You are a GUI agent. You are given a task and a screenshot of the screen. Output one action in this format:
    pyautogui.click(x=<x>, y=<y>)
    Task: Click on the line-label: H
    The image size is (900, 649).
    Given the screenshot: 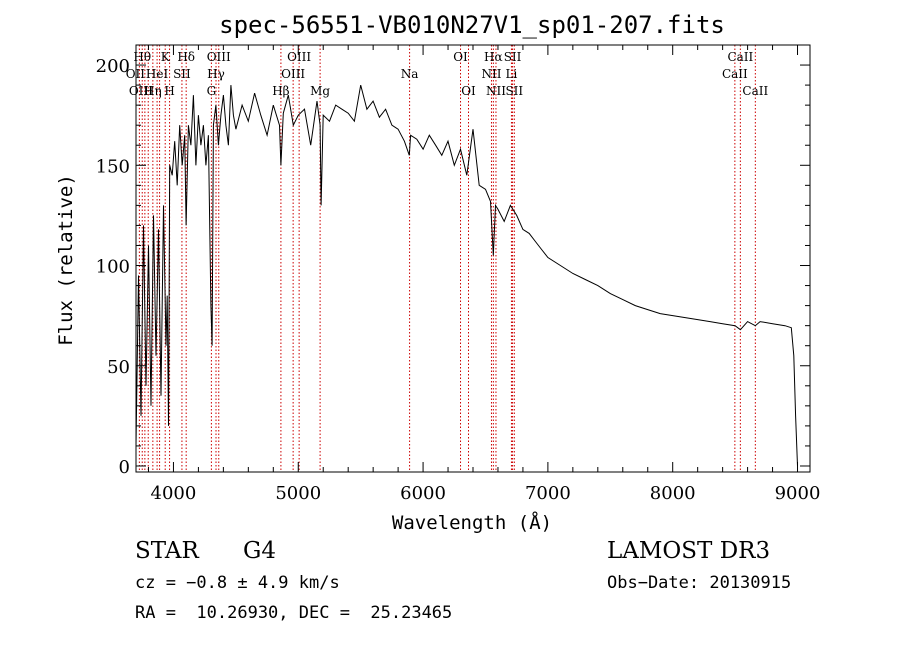 What is the action you would take?
    pyautogui.click(x=169, y=91)
    